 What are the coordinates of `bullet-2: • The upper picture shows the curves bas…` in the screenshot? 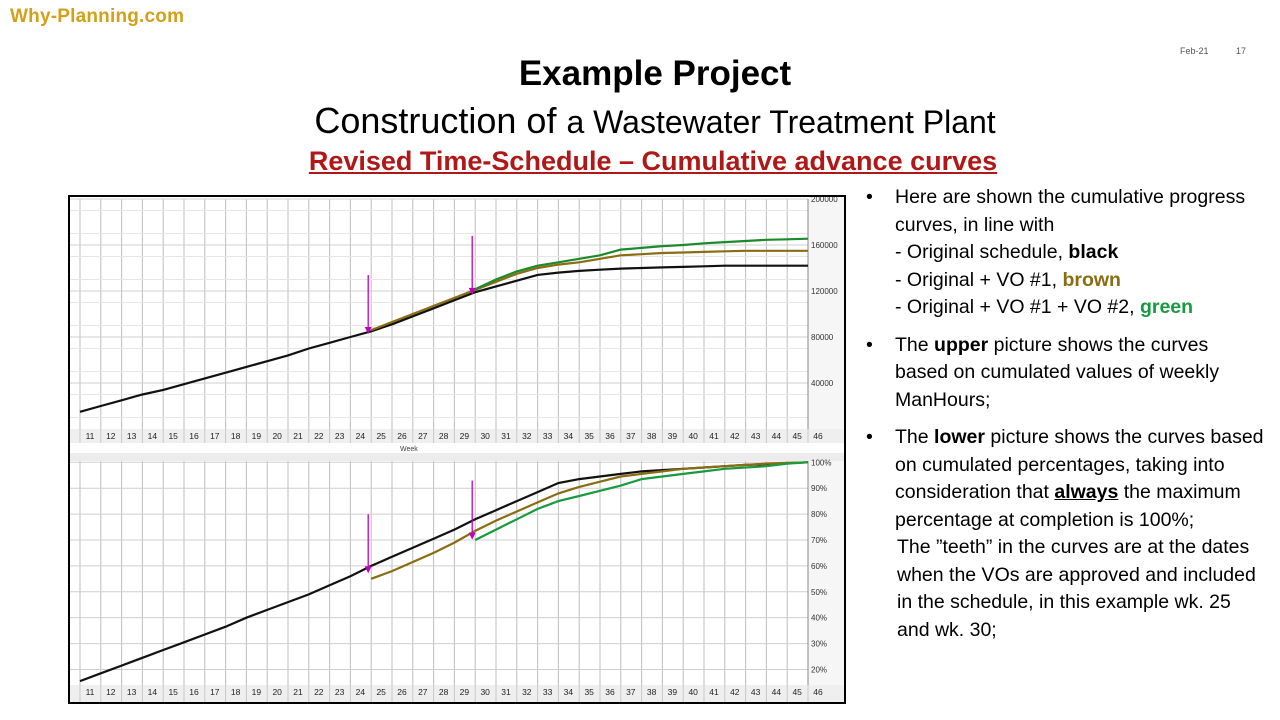 It's located at (1043, 372).